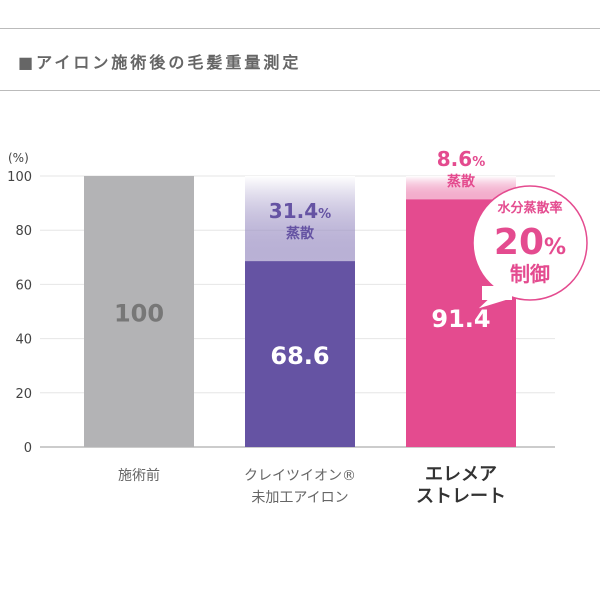 This screenshot has height=600, width=600. I want to click on y-tick-label: 40, so click(23, 340).